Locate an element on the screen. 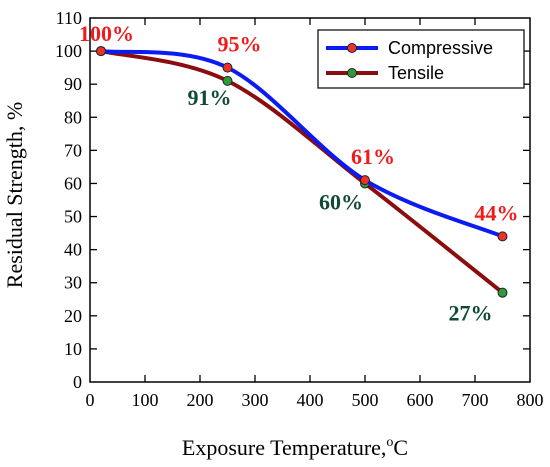 The height and width of the screenshot is (467, 550). x-axis-title-main: Exposure Temperature, is located at coordinates (284, 447).